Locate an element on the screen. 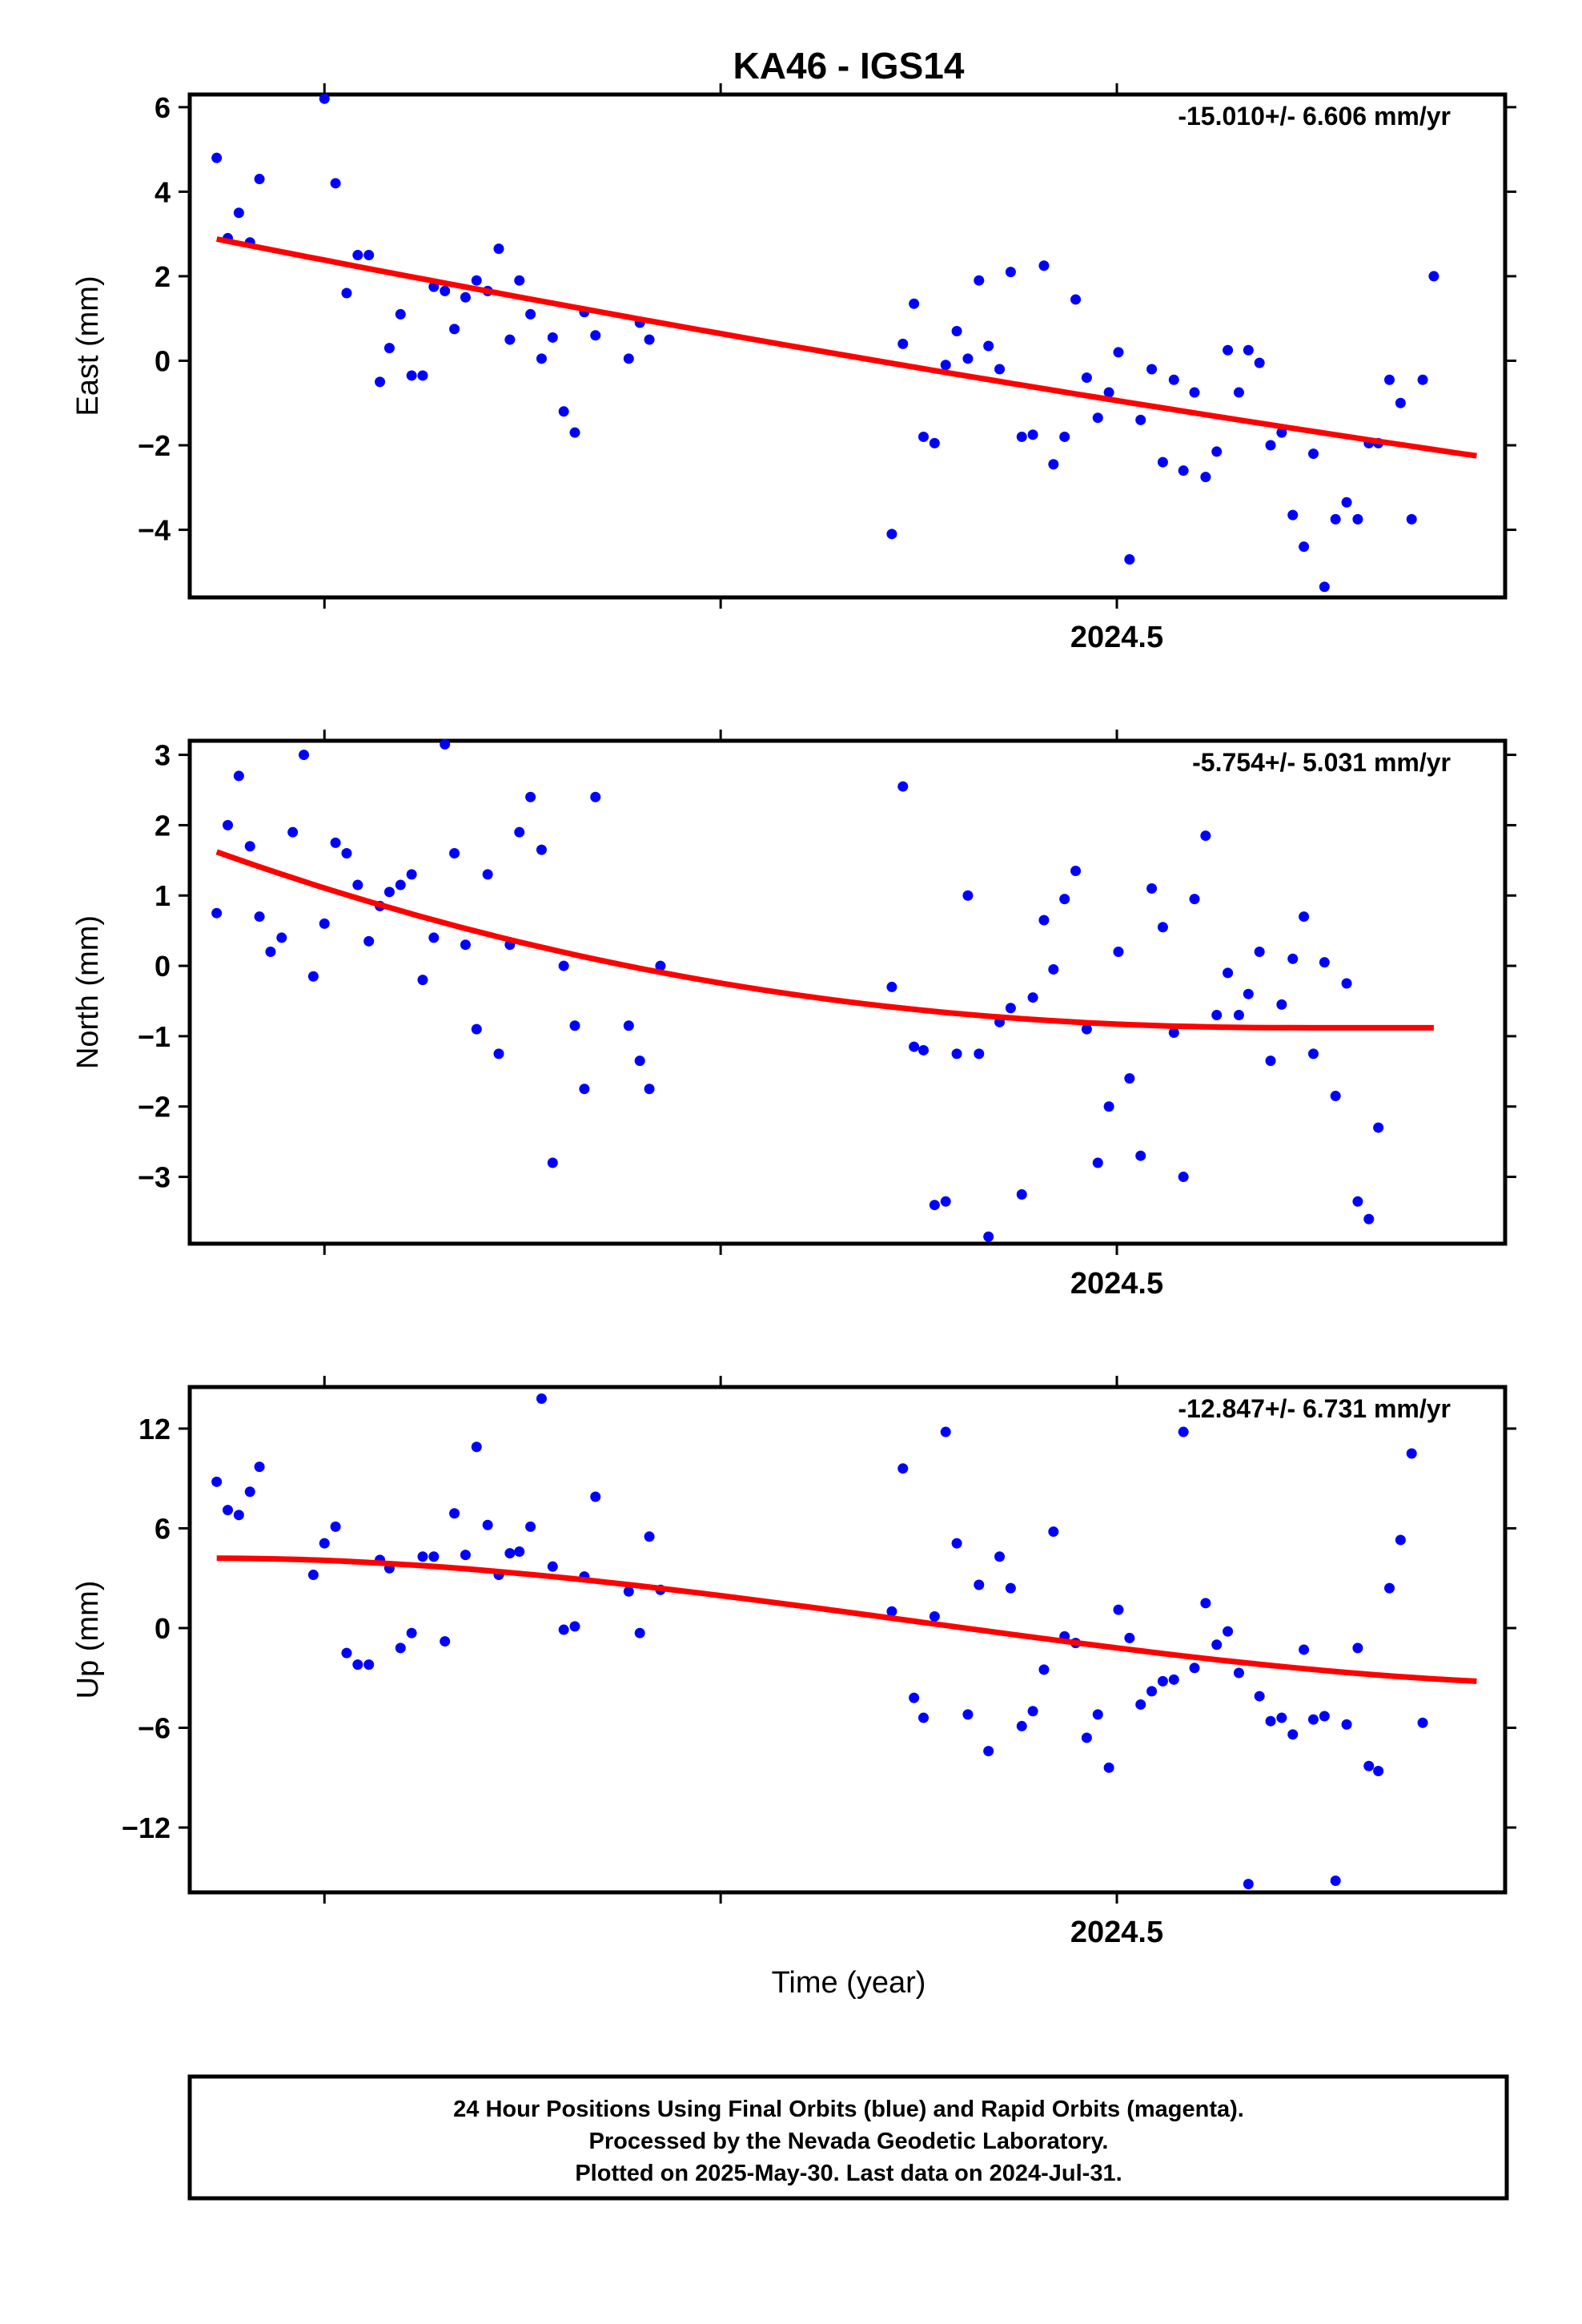 This screenshot has height=2324, width=1582. north-y-tick-label: 2 is located at coordinates (163, 826).